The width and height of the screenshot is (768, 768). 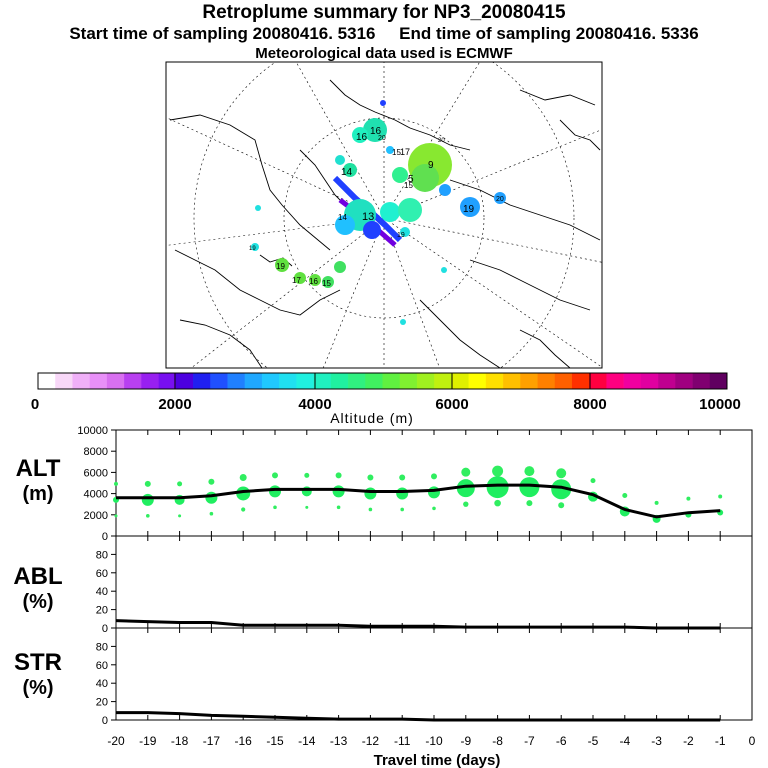 I want to click on x-tick-label: -6, so click(x=561, y=741).